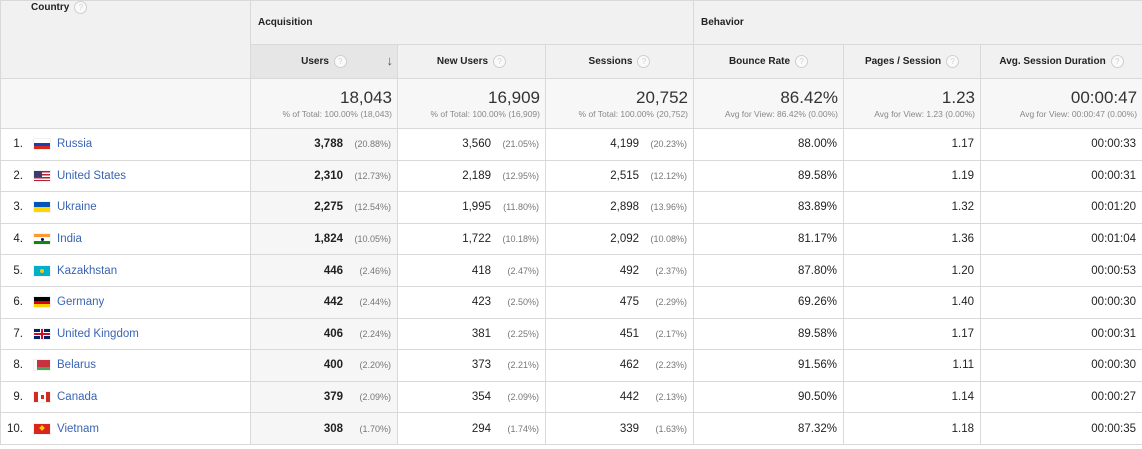 The height and width of the screenshot is (449, 1142). What do you see at coordinates (481, 270) in the screenshot?
I see `new-users-value: 418` at bounding box center [481, 270].